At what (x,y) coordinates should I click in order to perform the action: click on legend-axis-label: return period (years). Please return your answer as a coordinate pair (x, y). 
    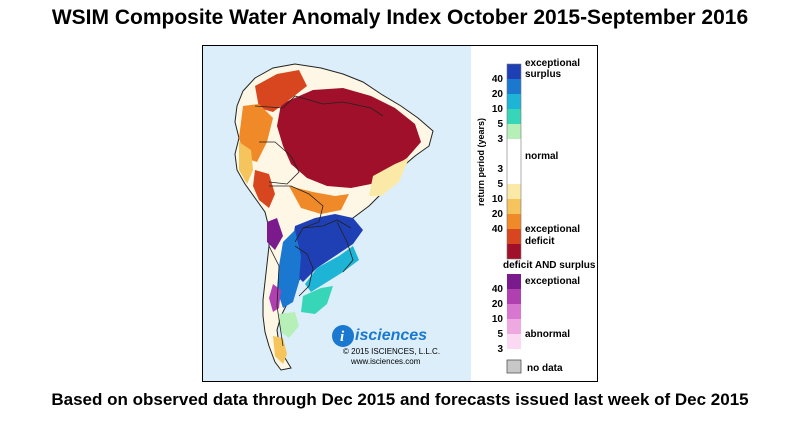
    Looking at the image, I should click on (481, 162).